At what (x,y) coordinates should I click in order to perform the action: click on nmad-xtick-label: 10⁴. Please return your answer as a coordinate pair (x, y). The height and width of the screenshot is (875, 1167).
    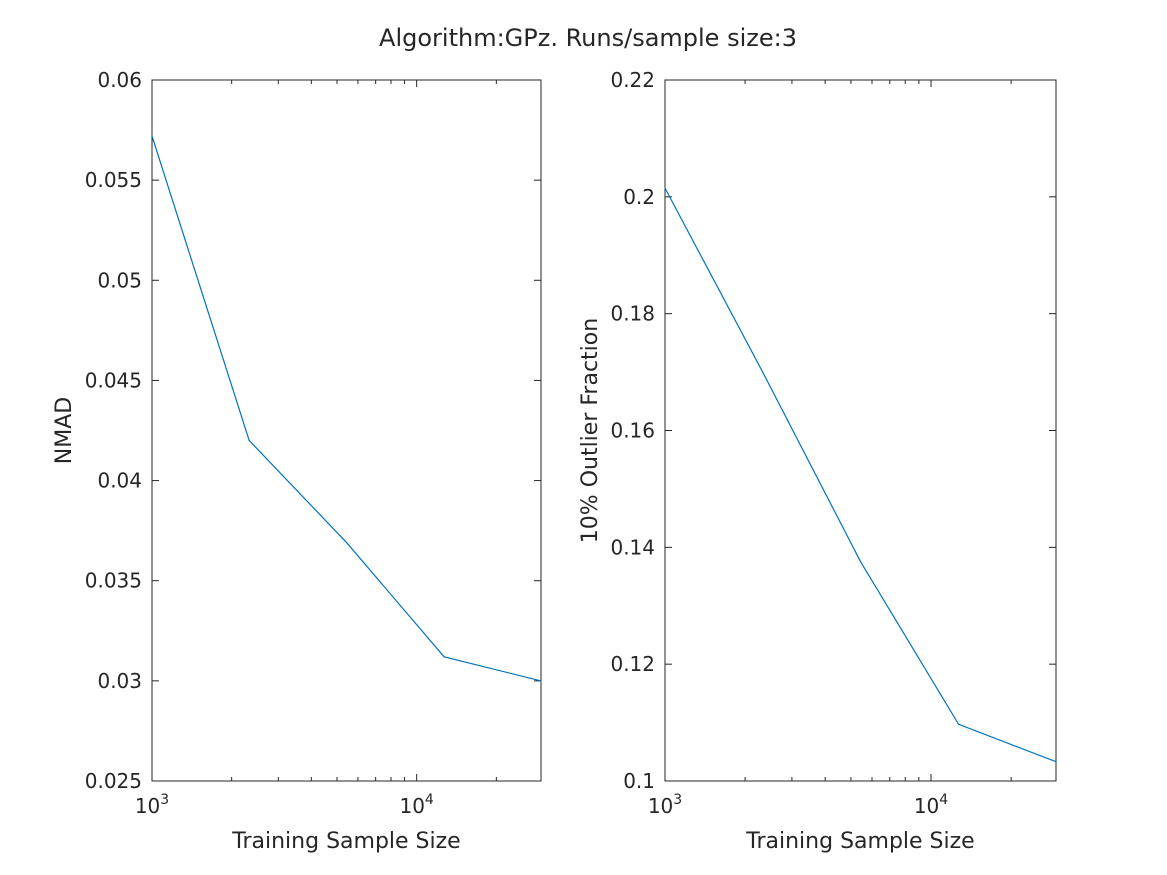
    Looking at the image, I should click on (416, 805).